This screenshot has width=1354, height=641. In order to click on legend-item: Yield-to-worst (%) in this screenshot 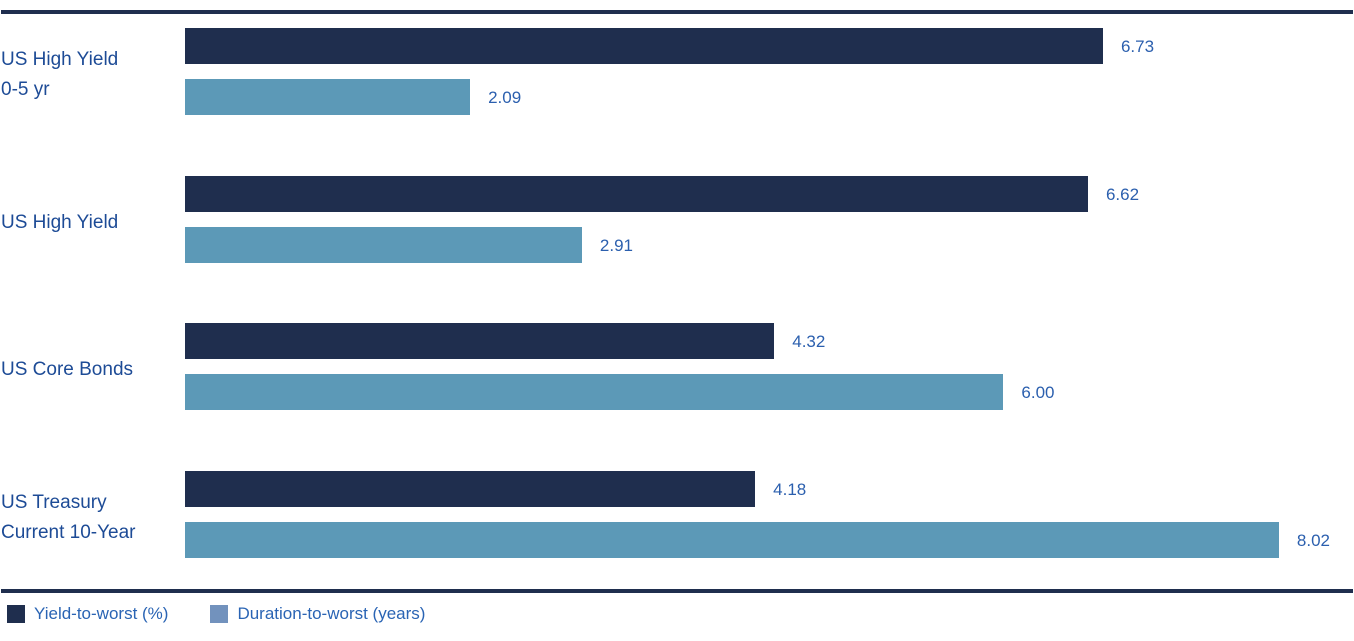, I will do `click(87, 614)`.